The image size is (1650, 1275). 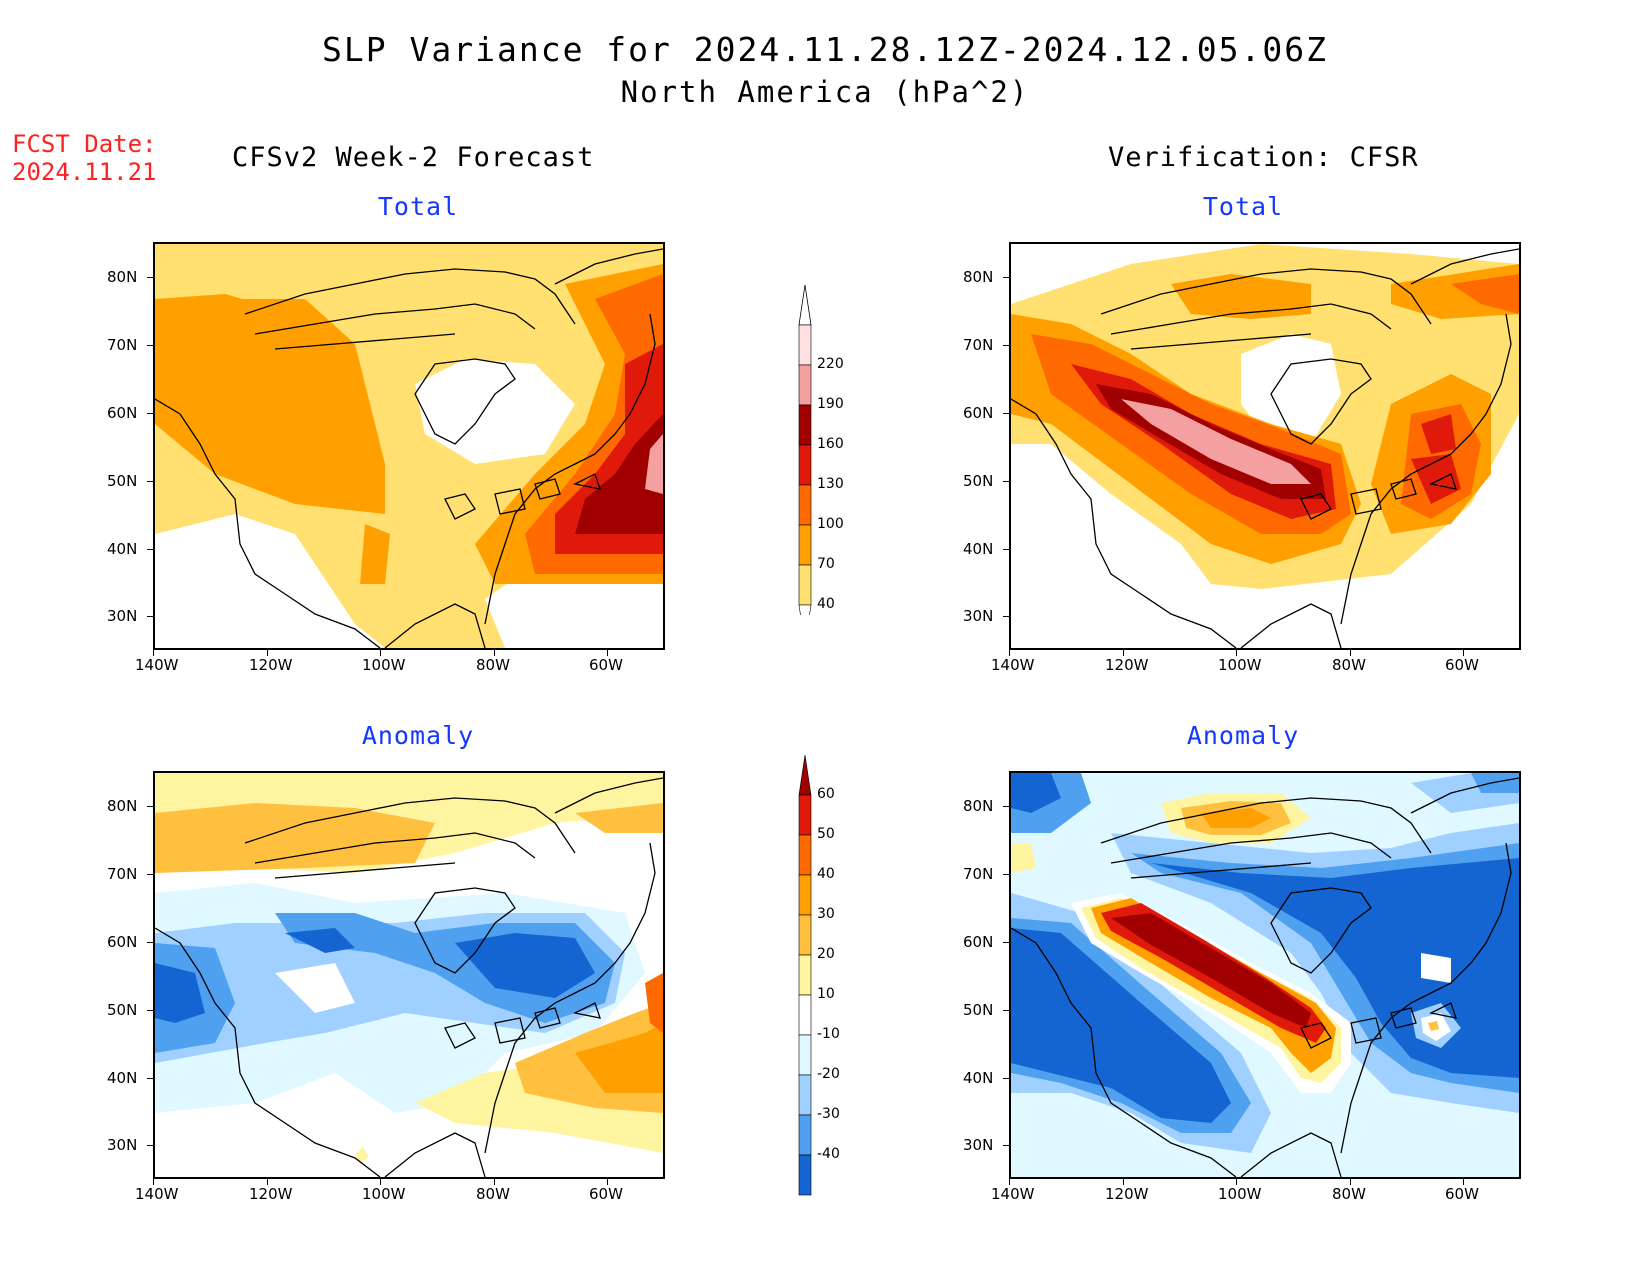 I want to click on colorbar-label: 100, so click(x=830, y=524).